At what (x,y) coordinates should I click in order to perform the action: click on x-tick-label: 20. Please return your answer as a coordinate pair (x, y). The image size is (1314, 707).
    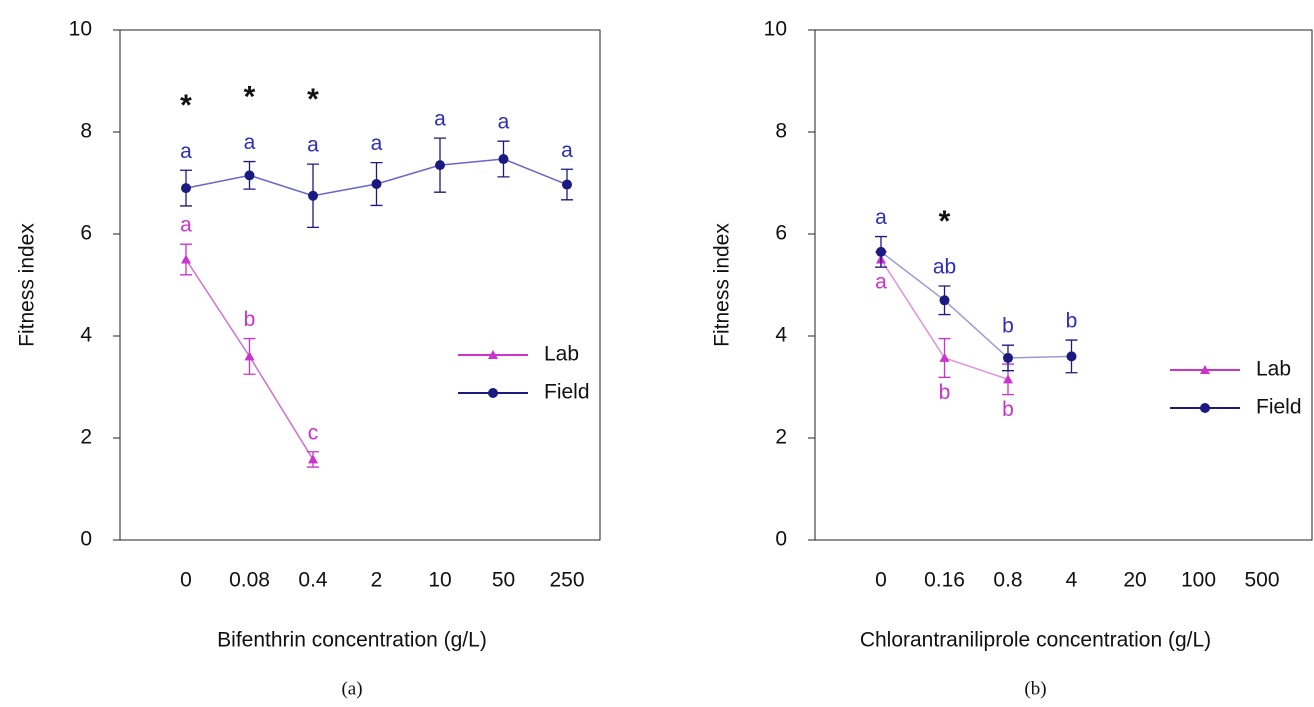
    Looking at the image, I should click on (1134, 580).